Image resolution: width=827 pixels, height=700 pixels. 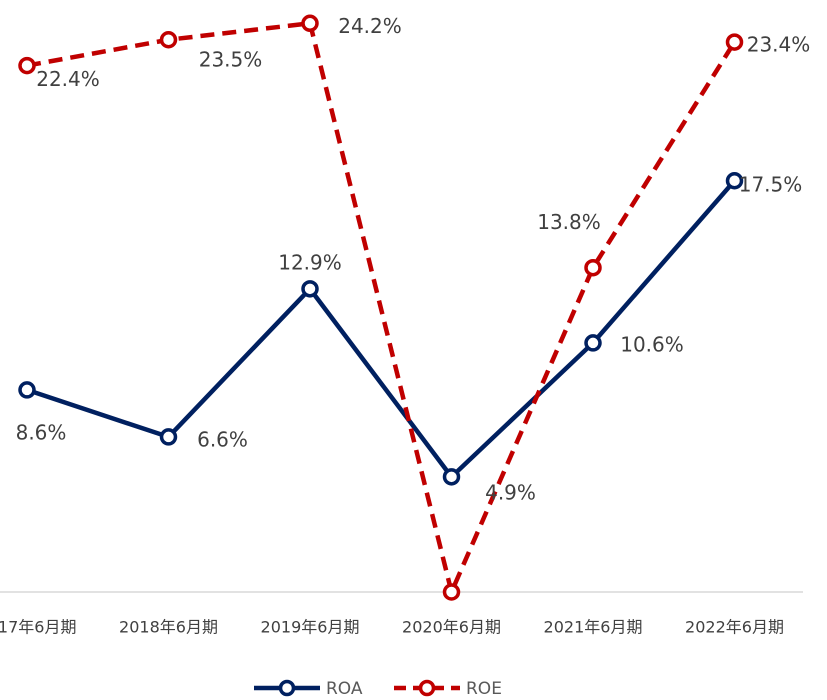 I want to click on data-label: 6.6%, so click(x=222, y=439).